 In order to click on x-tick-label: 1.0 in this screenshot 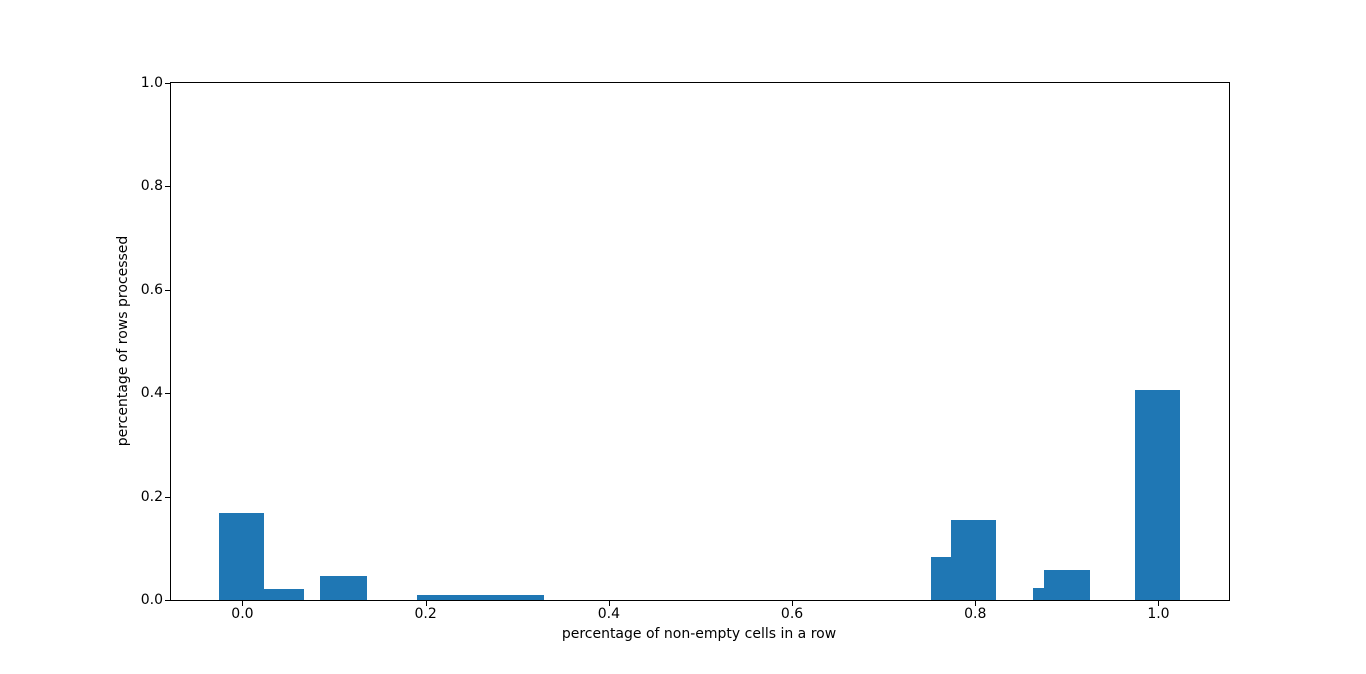, I will do `click(1158, 614)`.